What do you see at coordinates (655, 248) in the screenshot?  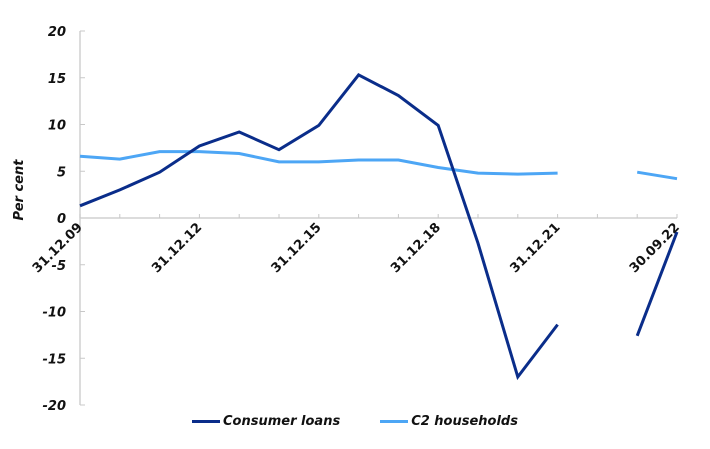 I see `x-tick-label: 30.09.22` at bounding box center [655, 248].